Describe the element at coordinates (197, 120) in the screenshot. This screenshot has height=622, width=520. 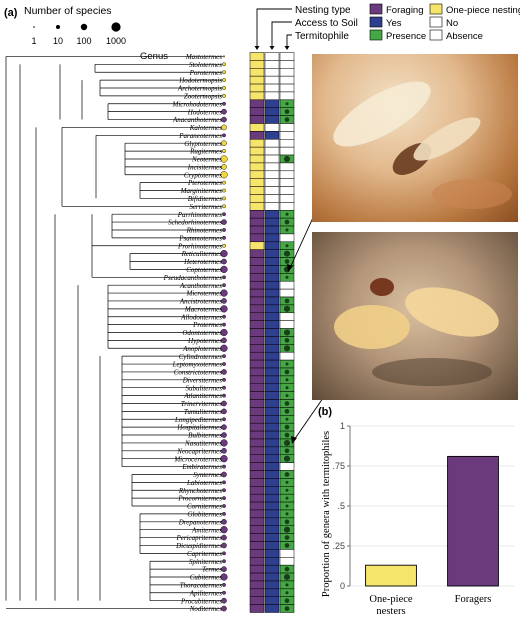
I see `genus-name: Anacanthotermes` at that location.